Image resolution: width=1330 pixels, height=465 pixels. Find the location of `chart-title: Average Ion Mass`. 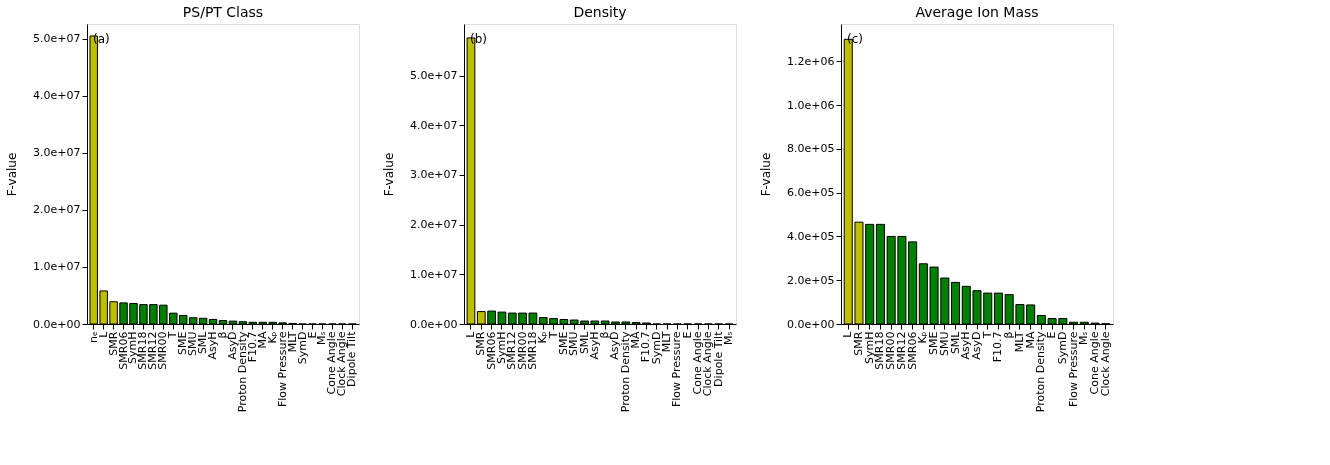

chart-title: Average Ion Mass is located at coordinates (977, 12).